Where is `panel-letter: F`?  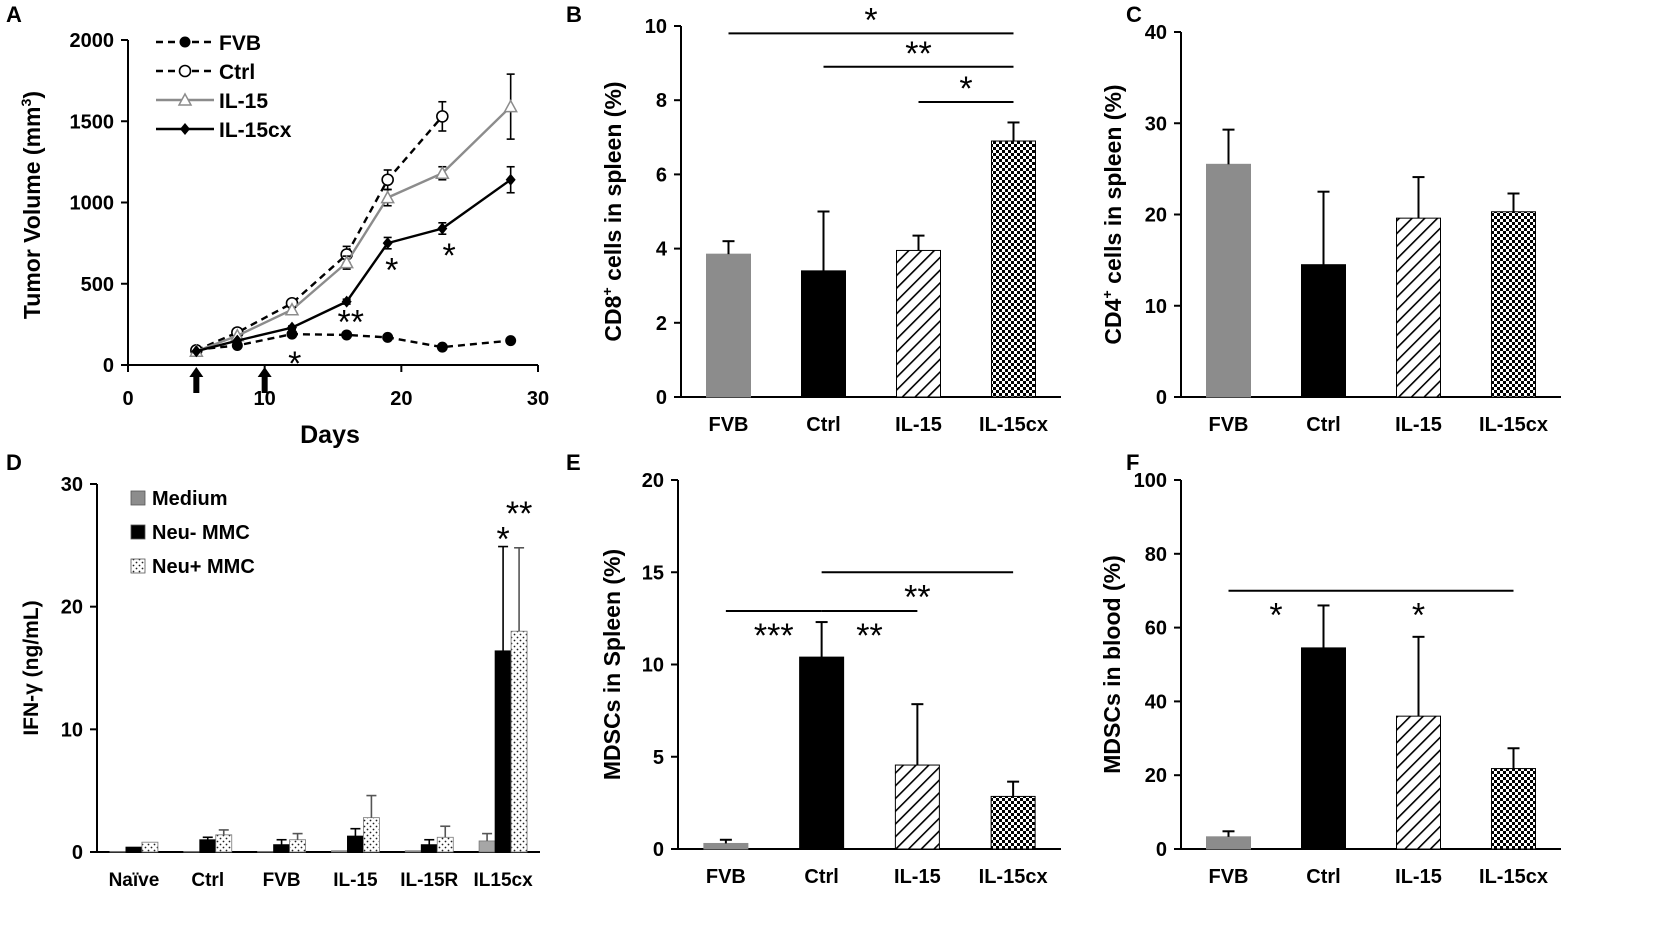 panel-letter: F is located at coordinates (1132, 462).